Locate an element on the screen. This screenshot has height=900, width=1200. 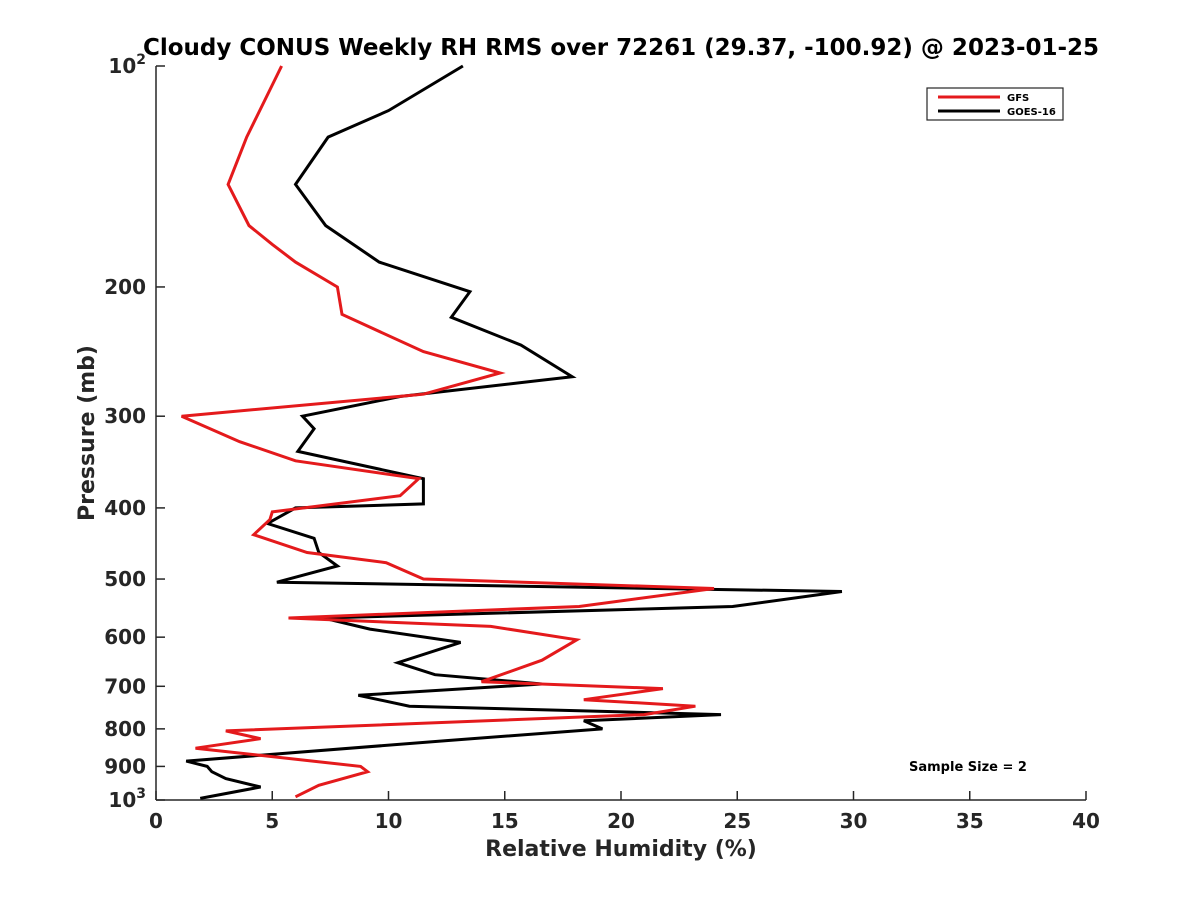
y-tick-label: 700 is located at coordinates (125, 686).